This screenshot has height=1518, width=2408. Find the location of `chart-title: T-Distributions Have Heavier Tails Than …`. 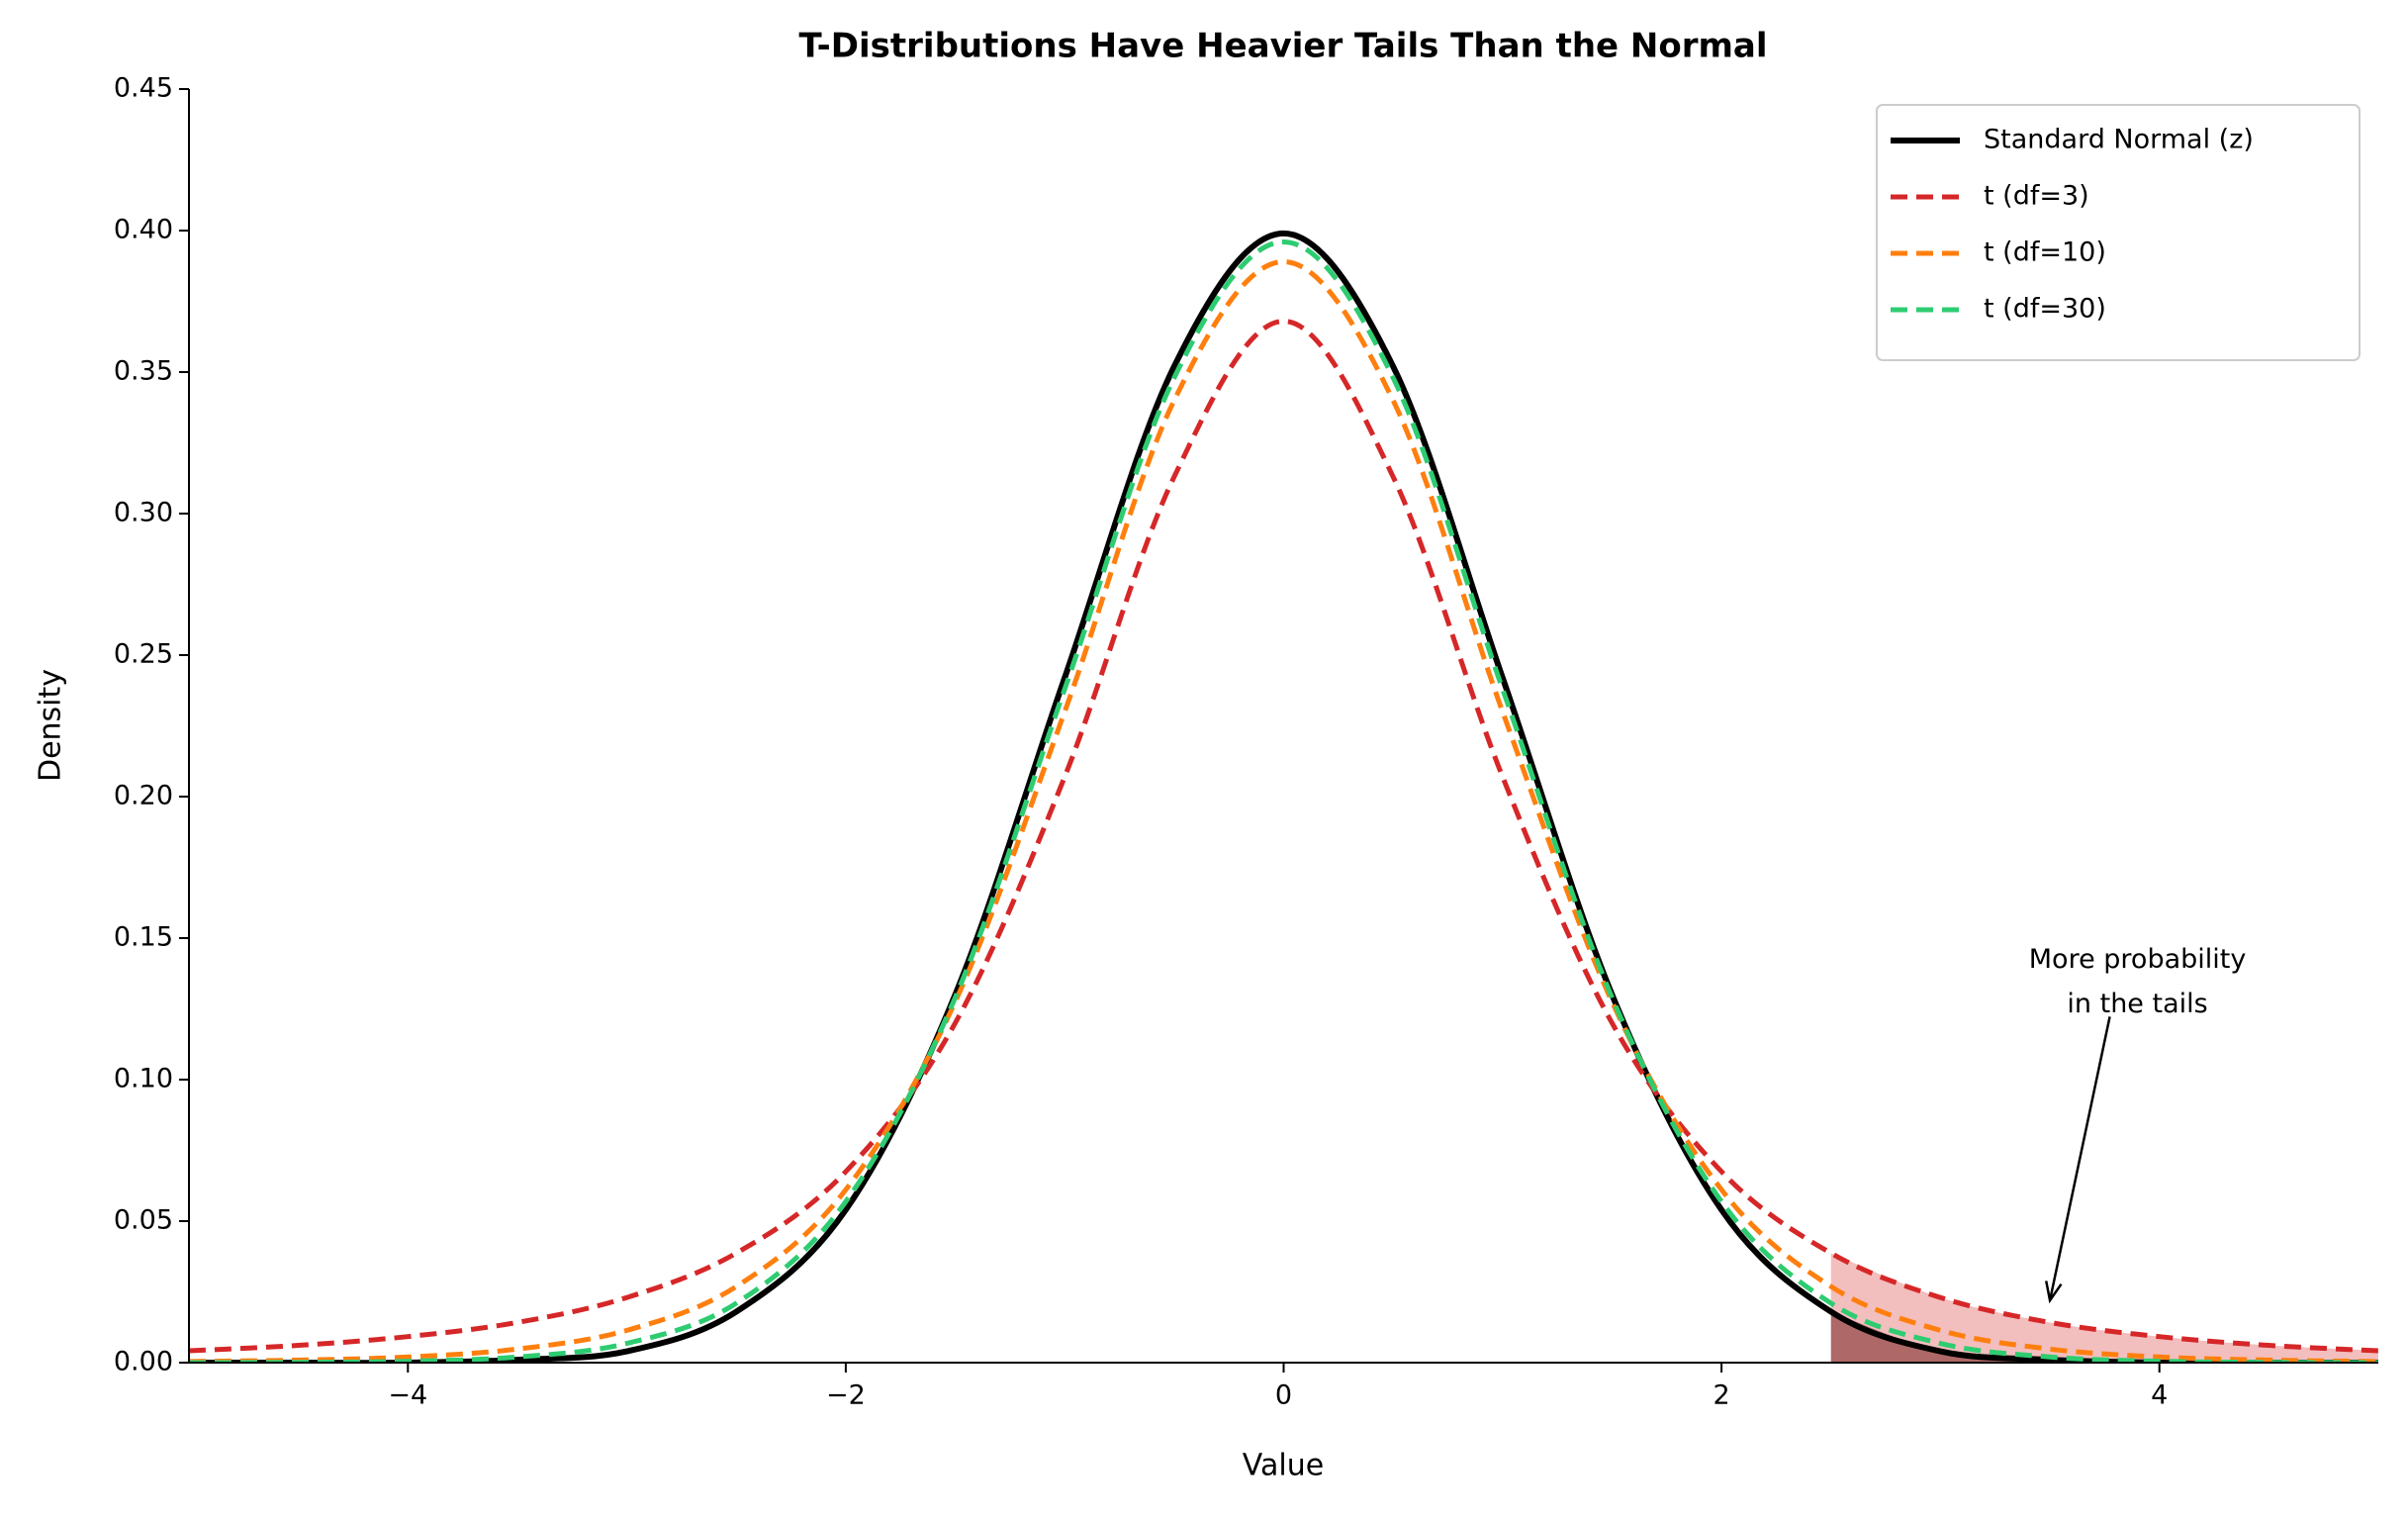

chart-title: T-Distributions Have Heavier Tails Than … is located at coordinates (1282, 46).